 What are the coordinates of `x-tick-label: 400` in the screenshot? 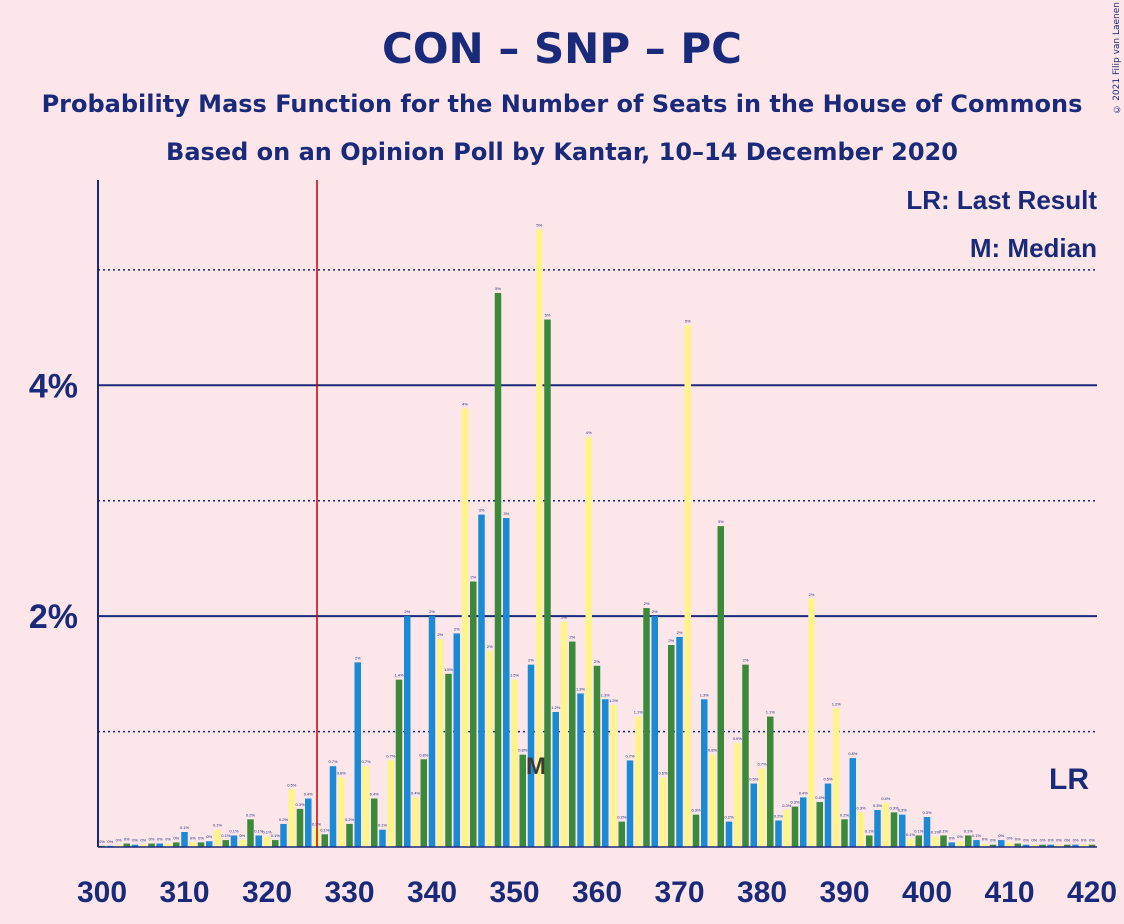 It's located at (927, 892).